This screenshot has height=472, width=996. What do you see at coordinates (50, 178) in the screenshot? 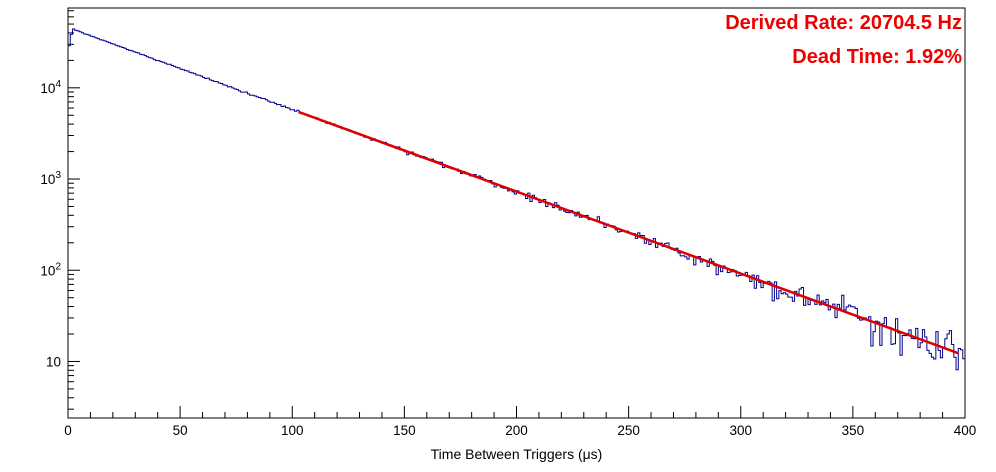
I see `y-tick-label: 10³` at bounding box center [50, 178].